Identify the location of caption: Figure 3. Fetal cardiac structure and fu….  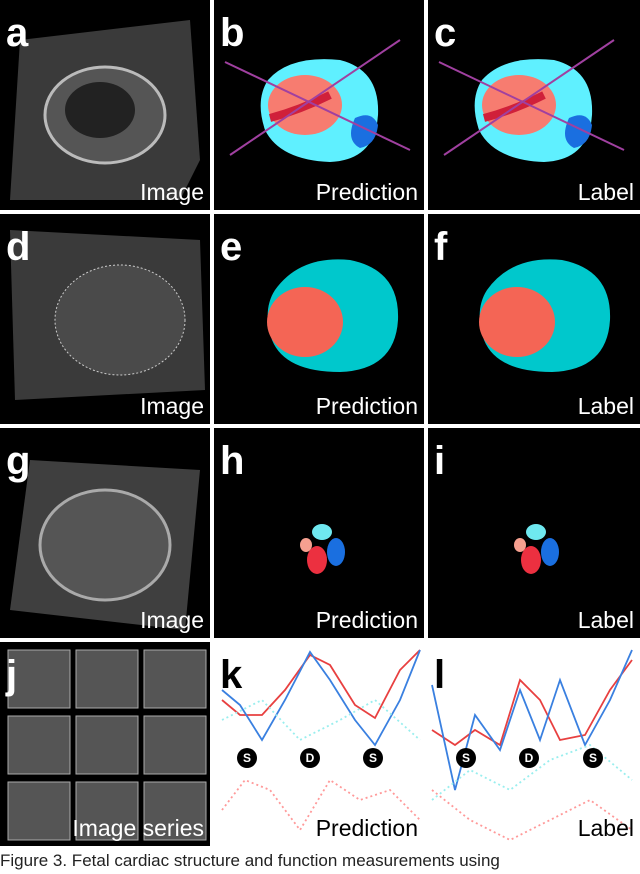
(250, 860).